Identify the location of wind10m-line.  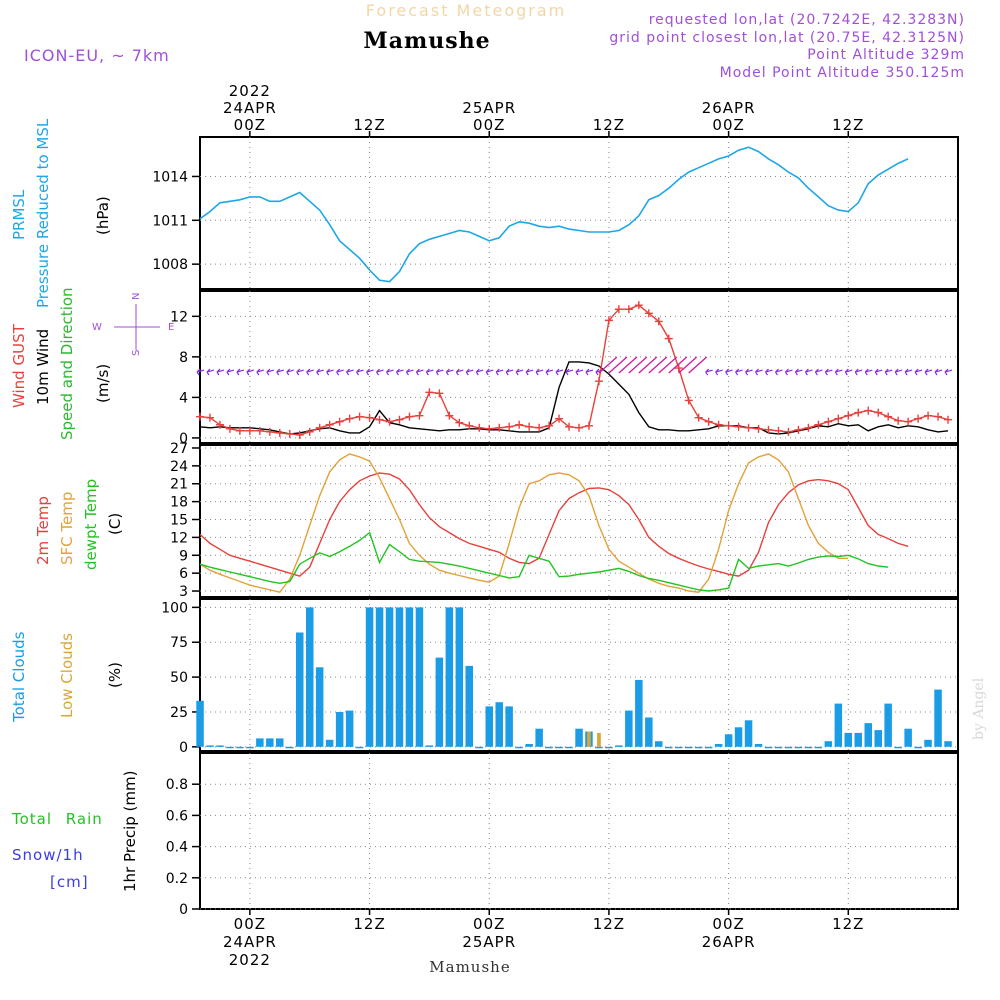
(574, 398).